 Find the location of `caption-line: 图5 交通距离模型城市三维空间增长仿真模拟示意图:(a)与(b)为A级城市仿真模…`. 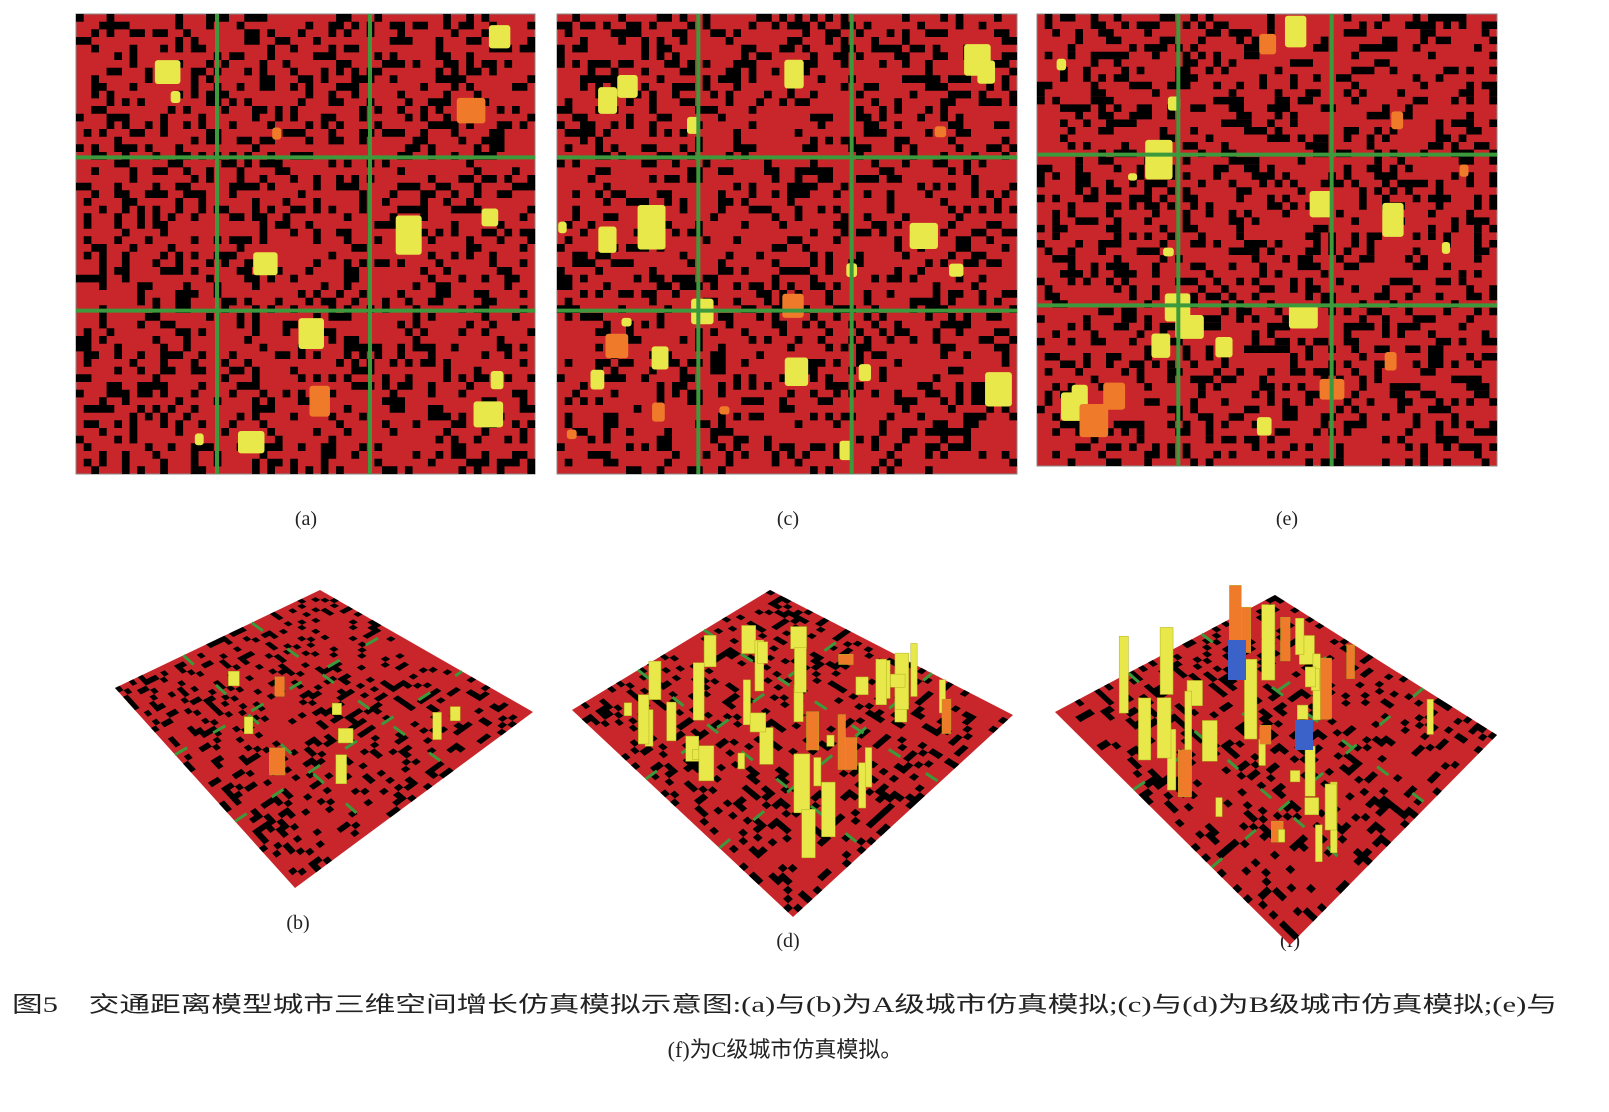

caption-line: 图5 交通距离模型城市三维空间增长仿真模拟示意图:(a)与(b)为A级城市仿真模… is located at coordinates (784, 1004).